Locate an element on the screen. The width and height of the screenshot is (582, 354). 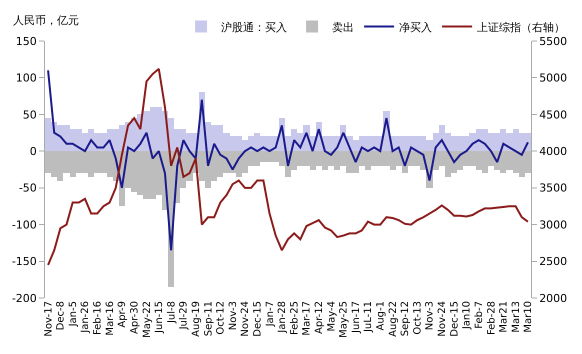
x-tick-label: Mar13 is located at coordinates (516, 317).